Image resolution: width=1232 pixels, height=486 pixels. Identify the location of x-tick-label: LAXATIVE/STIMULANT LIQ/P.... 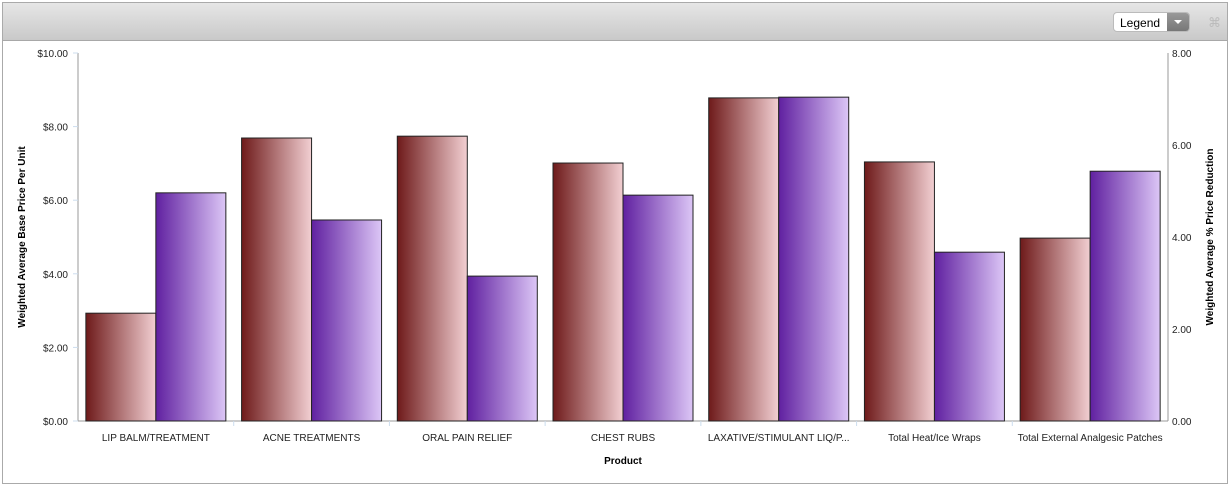
(779, 438).